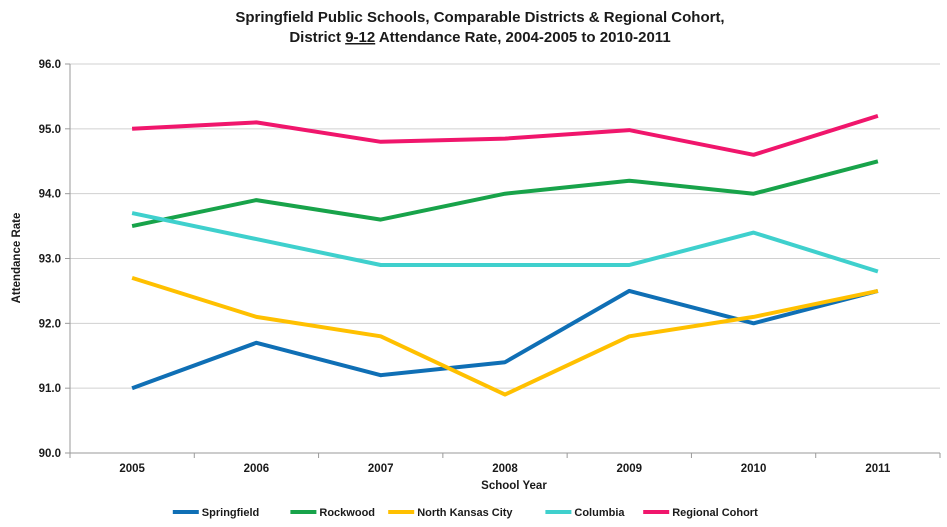 The width and height of the screenshot is (947, 527). I want to click on y-tick-label: 93.0, so click(50, 260).